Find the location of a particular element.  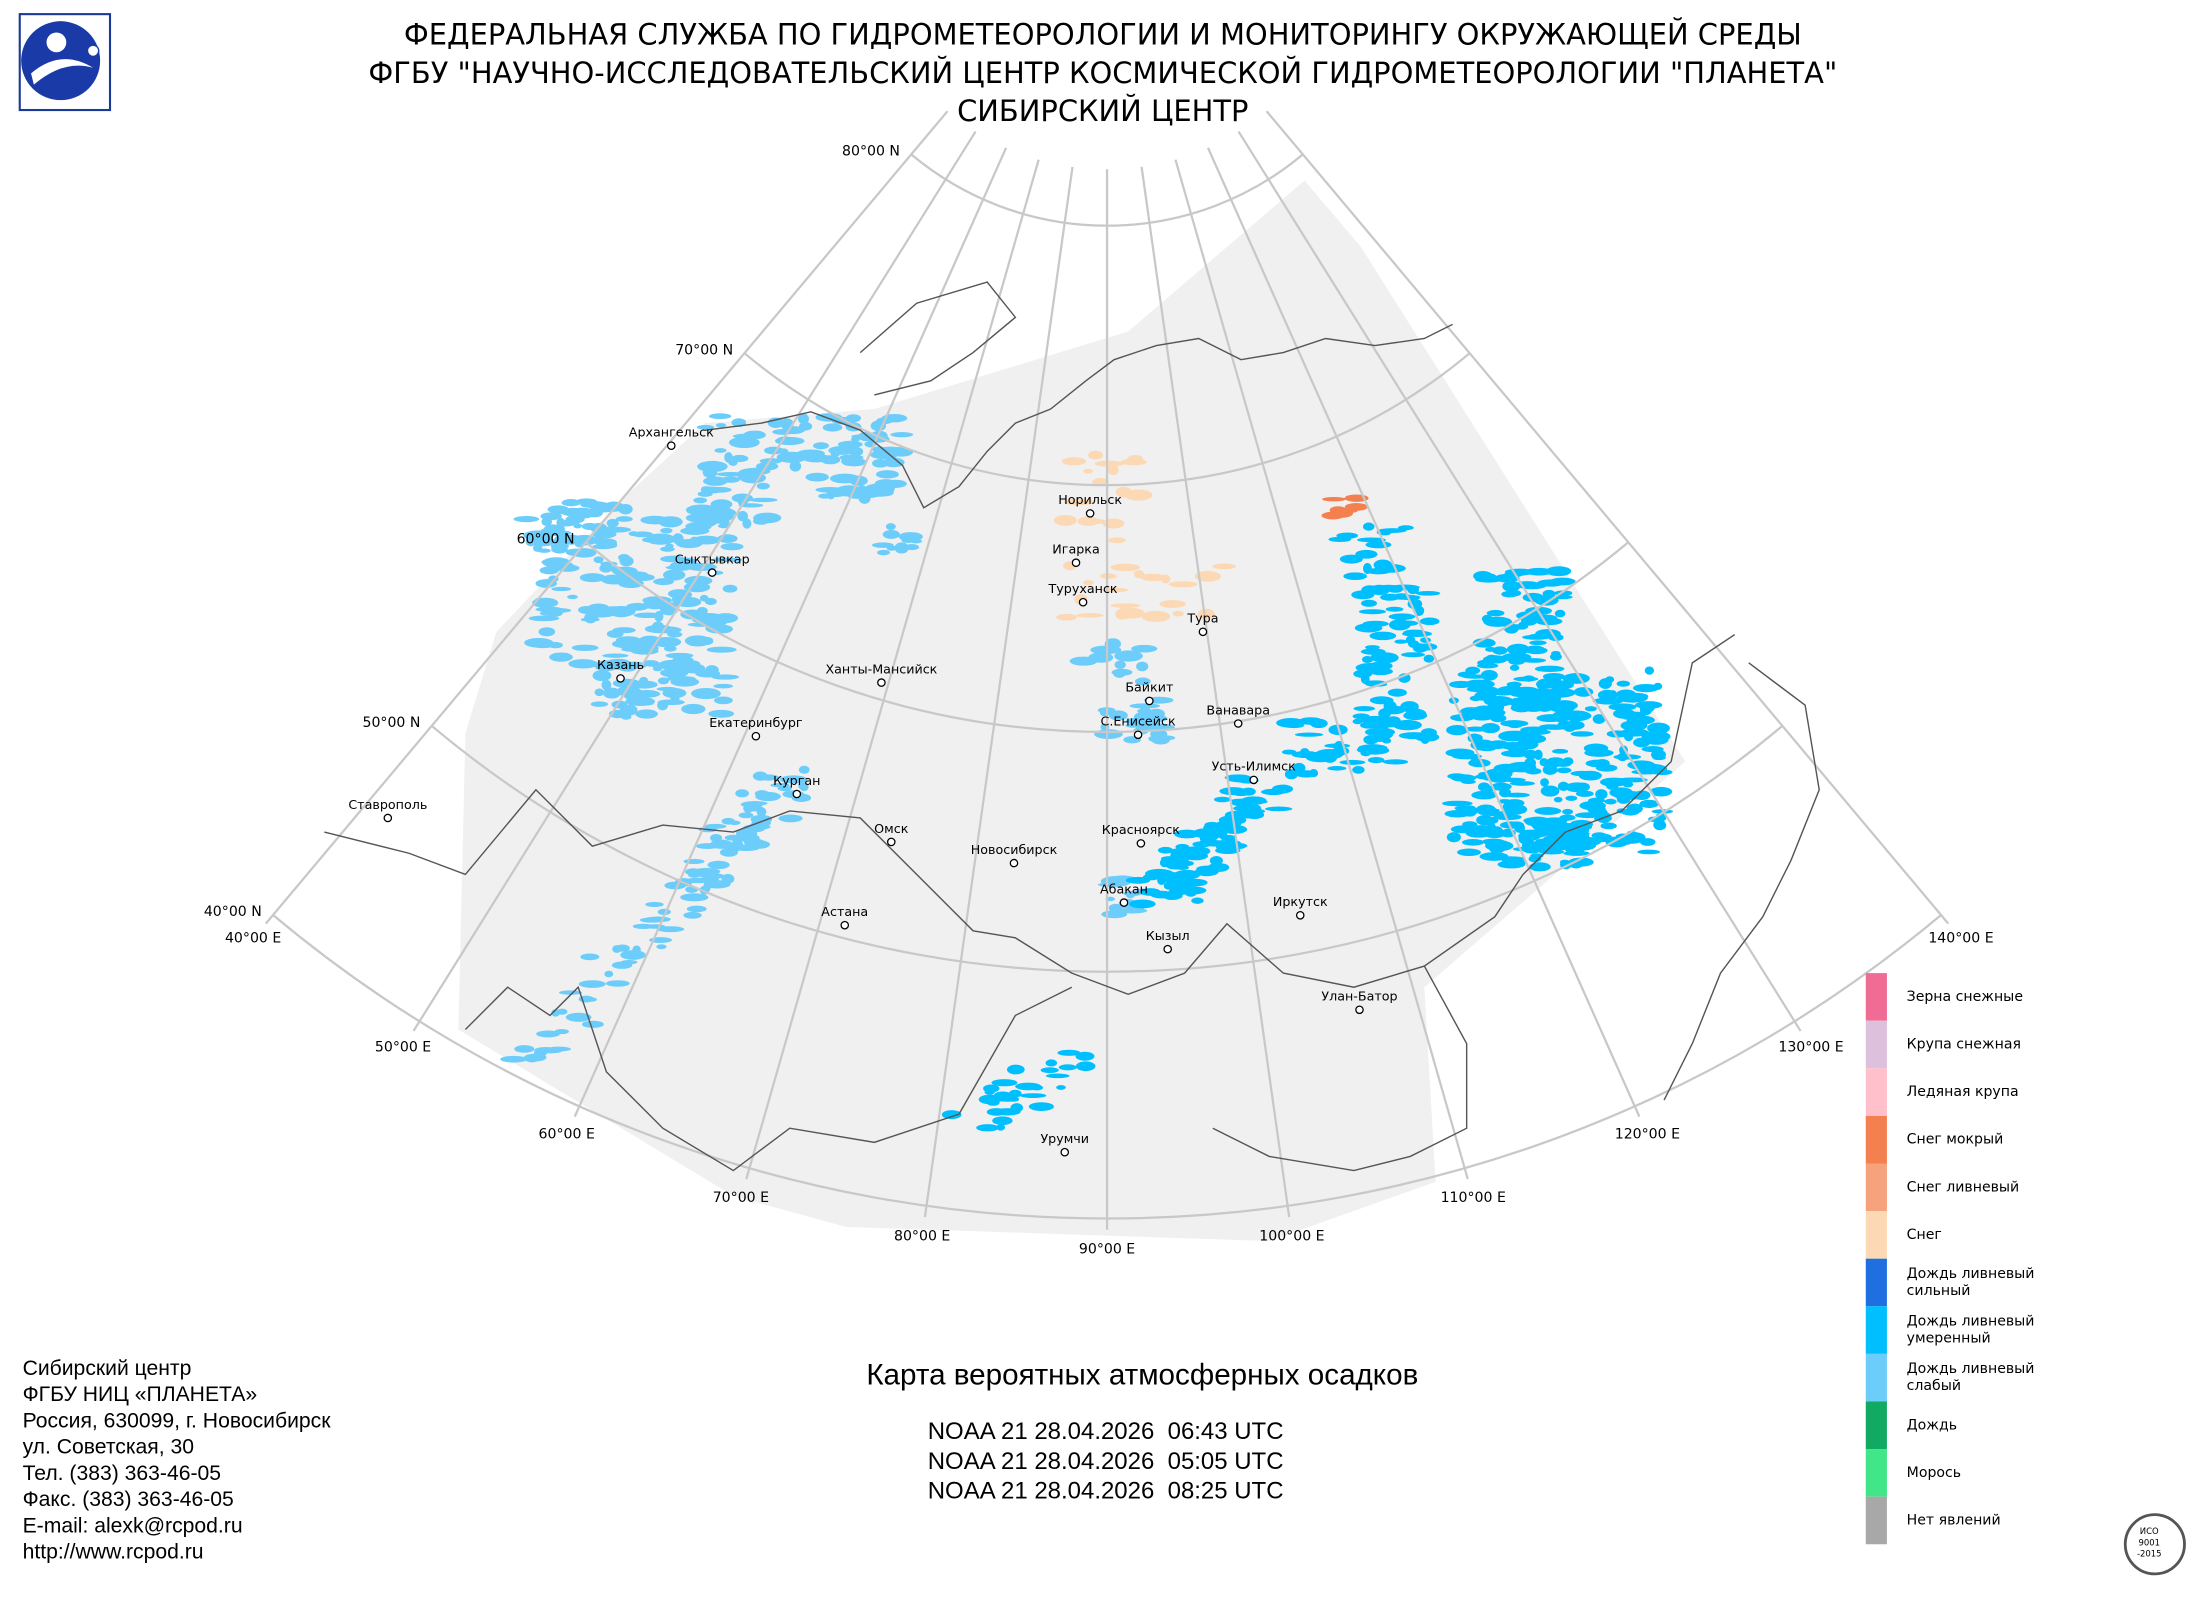

city-label: Омск is located at coordinates (891, 828).